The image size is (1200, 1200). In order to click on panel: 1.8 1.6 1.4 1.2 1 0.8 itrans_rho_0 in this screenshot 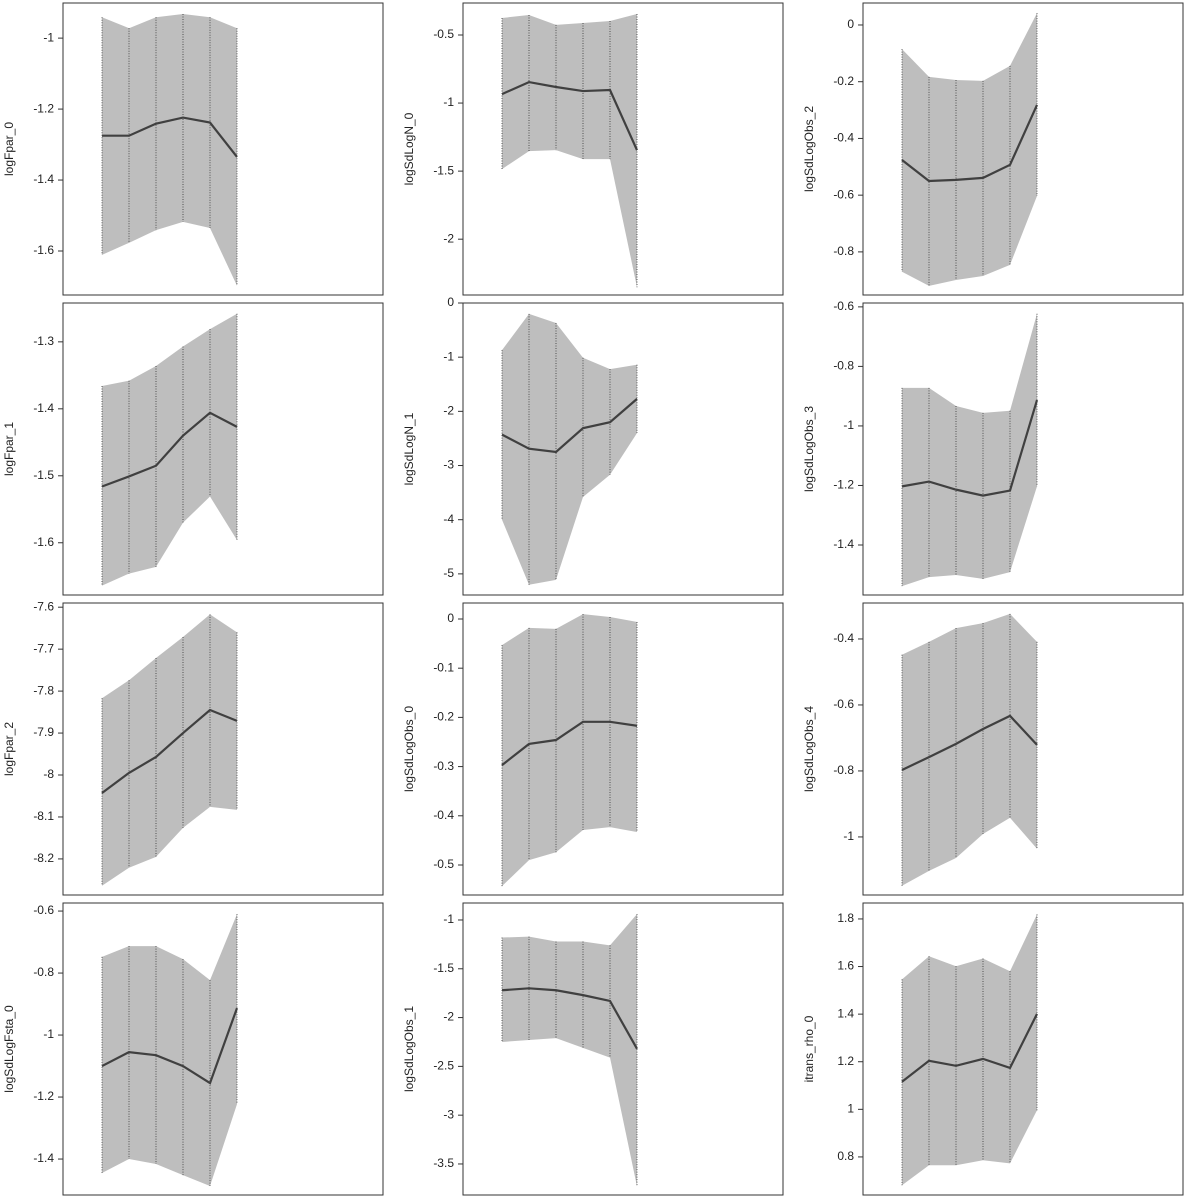, I will do `click(993, 1049)`.